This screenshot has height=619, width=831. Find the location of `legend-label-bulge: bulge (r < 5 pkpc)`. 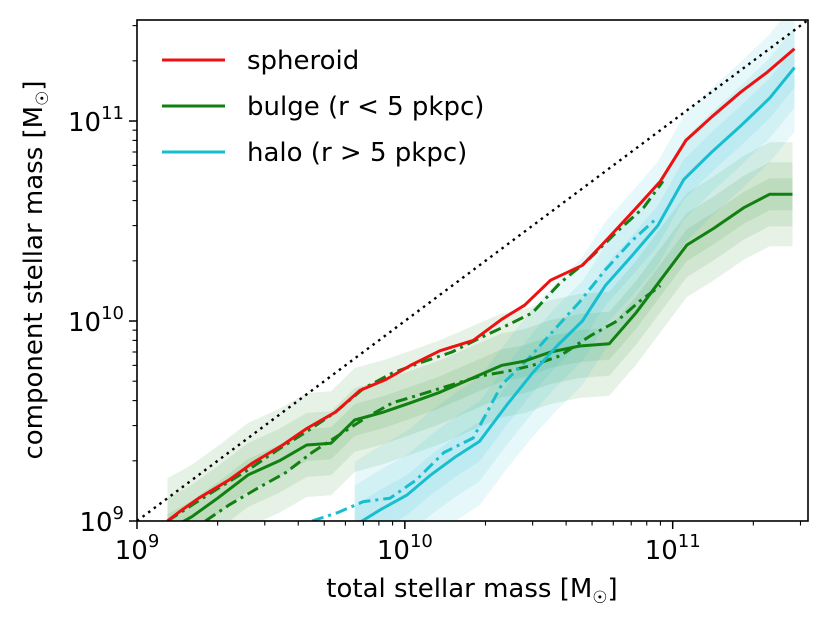

legend-label-bulge: bulge (r < 5 pkpc) is located at coordinates (365, 107).